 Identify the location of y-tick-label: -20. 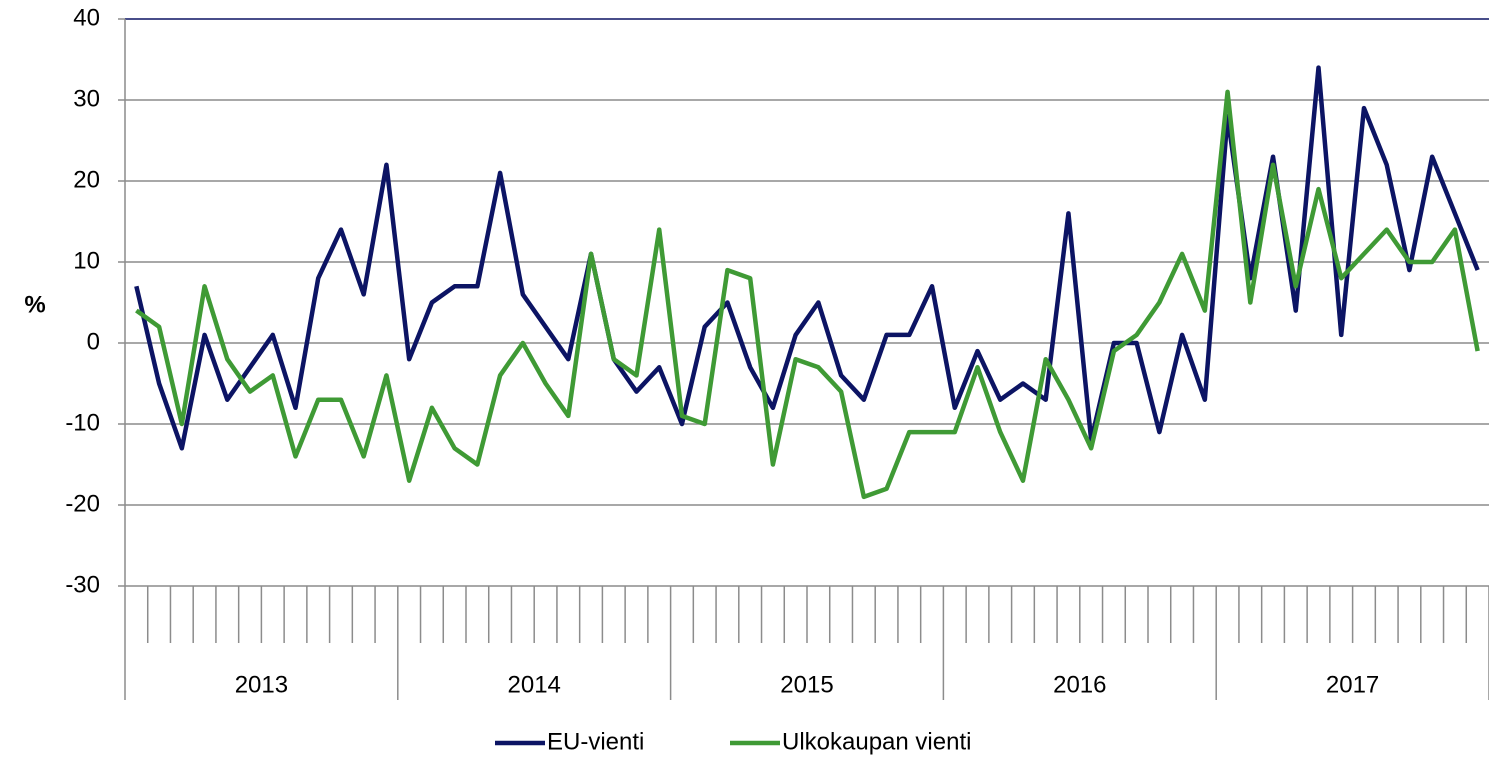
(82, 503).